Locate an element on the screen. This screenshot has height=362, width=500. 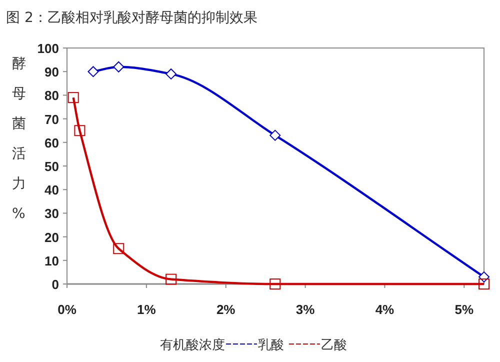
legend-label: 乳酸 is located at coordinates (271, 345).